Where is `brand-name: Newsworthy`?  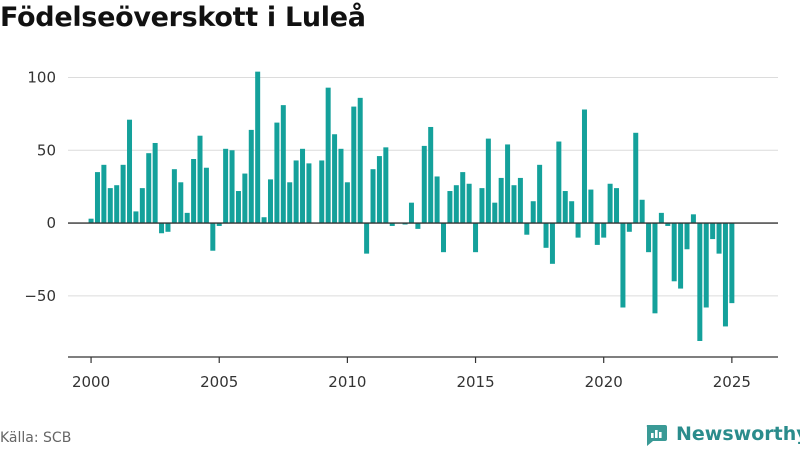 brand-name: Newsworthy is located at coordinates (738, 434).